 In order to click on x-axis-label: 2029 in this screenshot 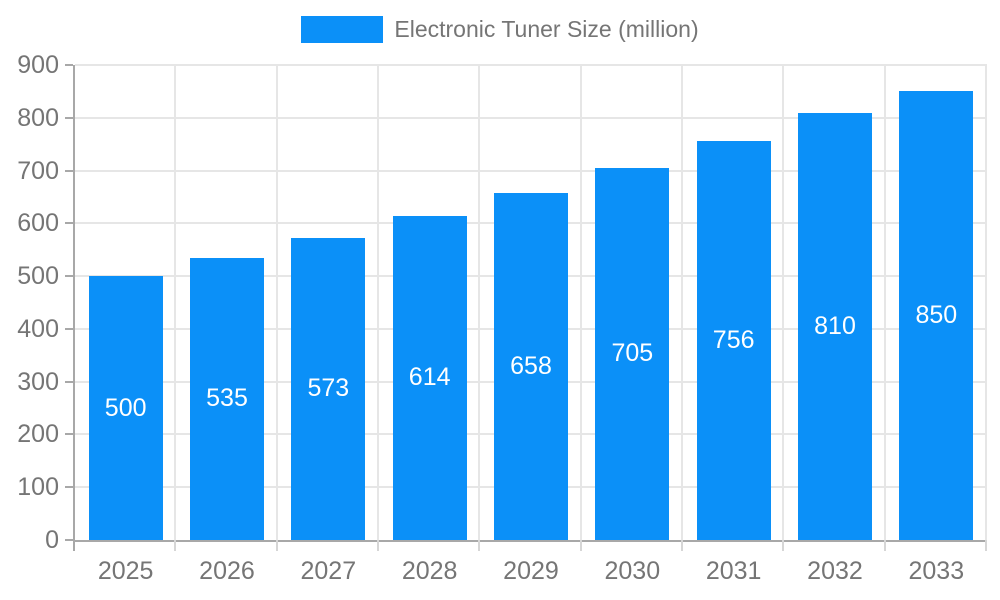, I will do `click(531, 571)`.